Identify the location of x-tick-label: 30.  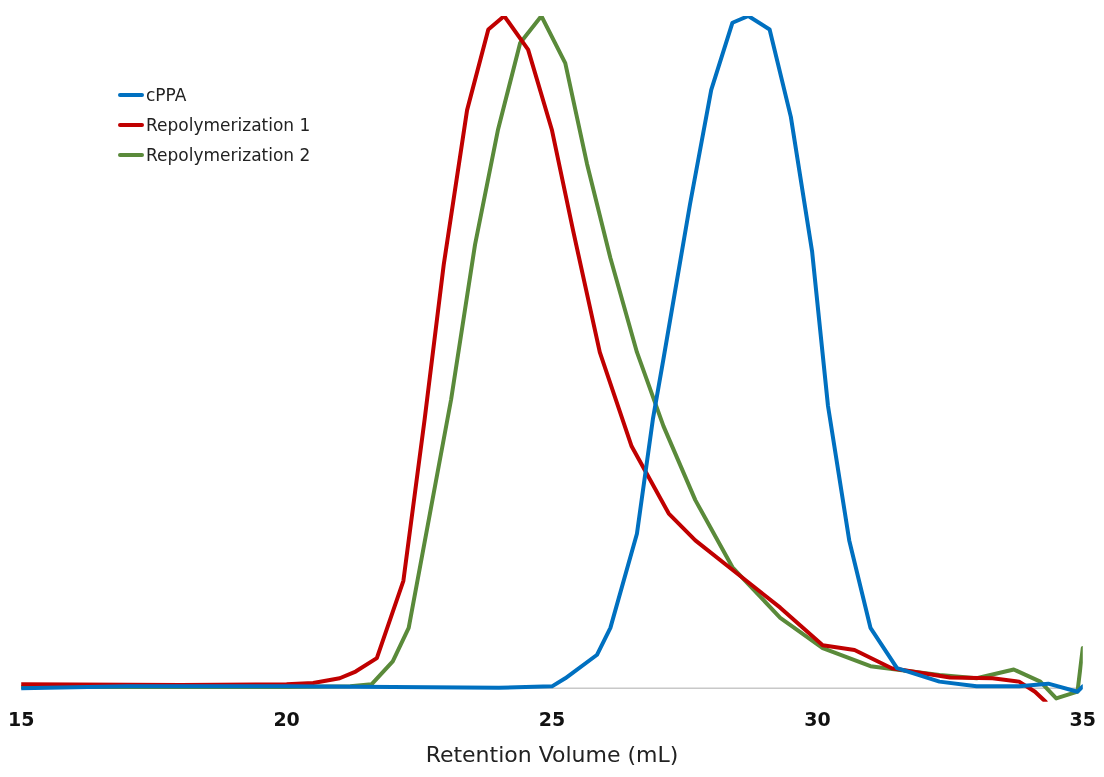
(817, 719).